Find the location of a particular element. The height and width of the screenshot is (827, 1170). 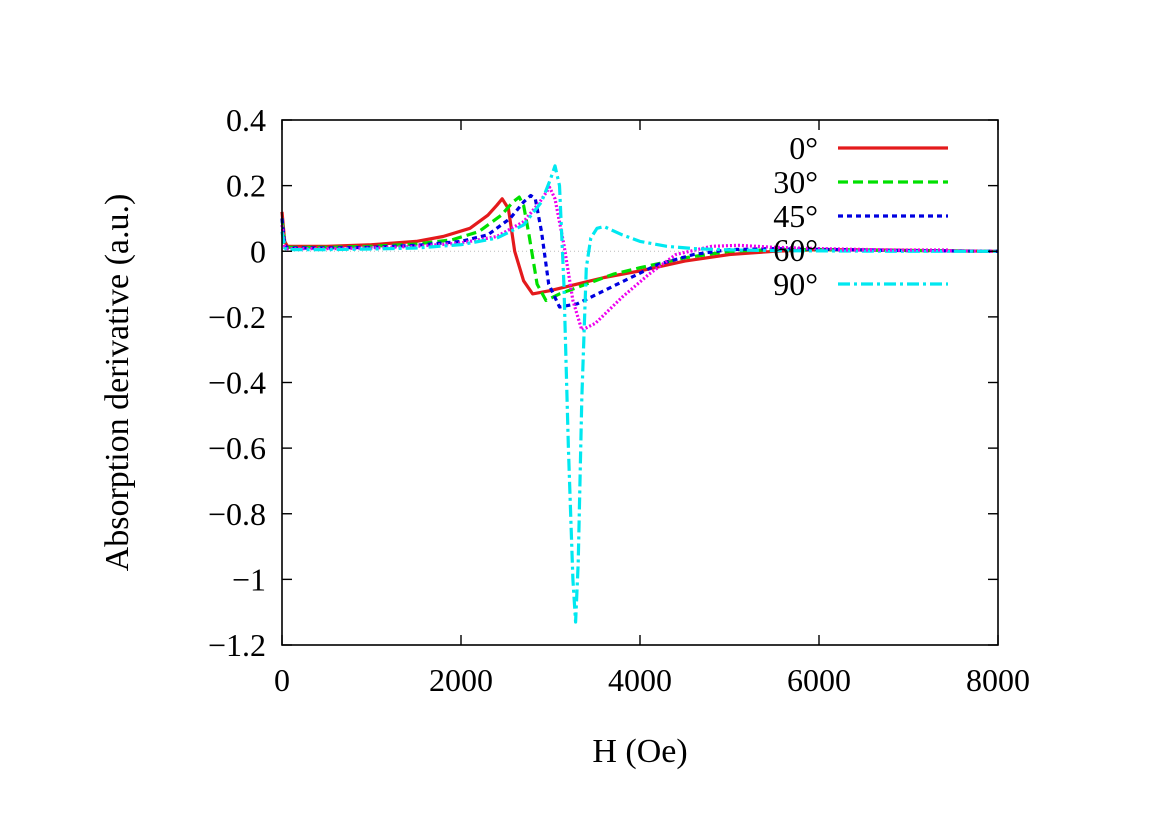

y-tick-label: −1.2 is located at coordinates (237, 645).